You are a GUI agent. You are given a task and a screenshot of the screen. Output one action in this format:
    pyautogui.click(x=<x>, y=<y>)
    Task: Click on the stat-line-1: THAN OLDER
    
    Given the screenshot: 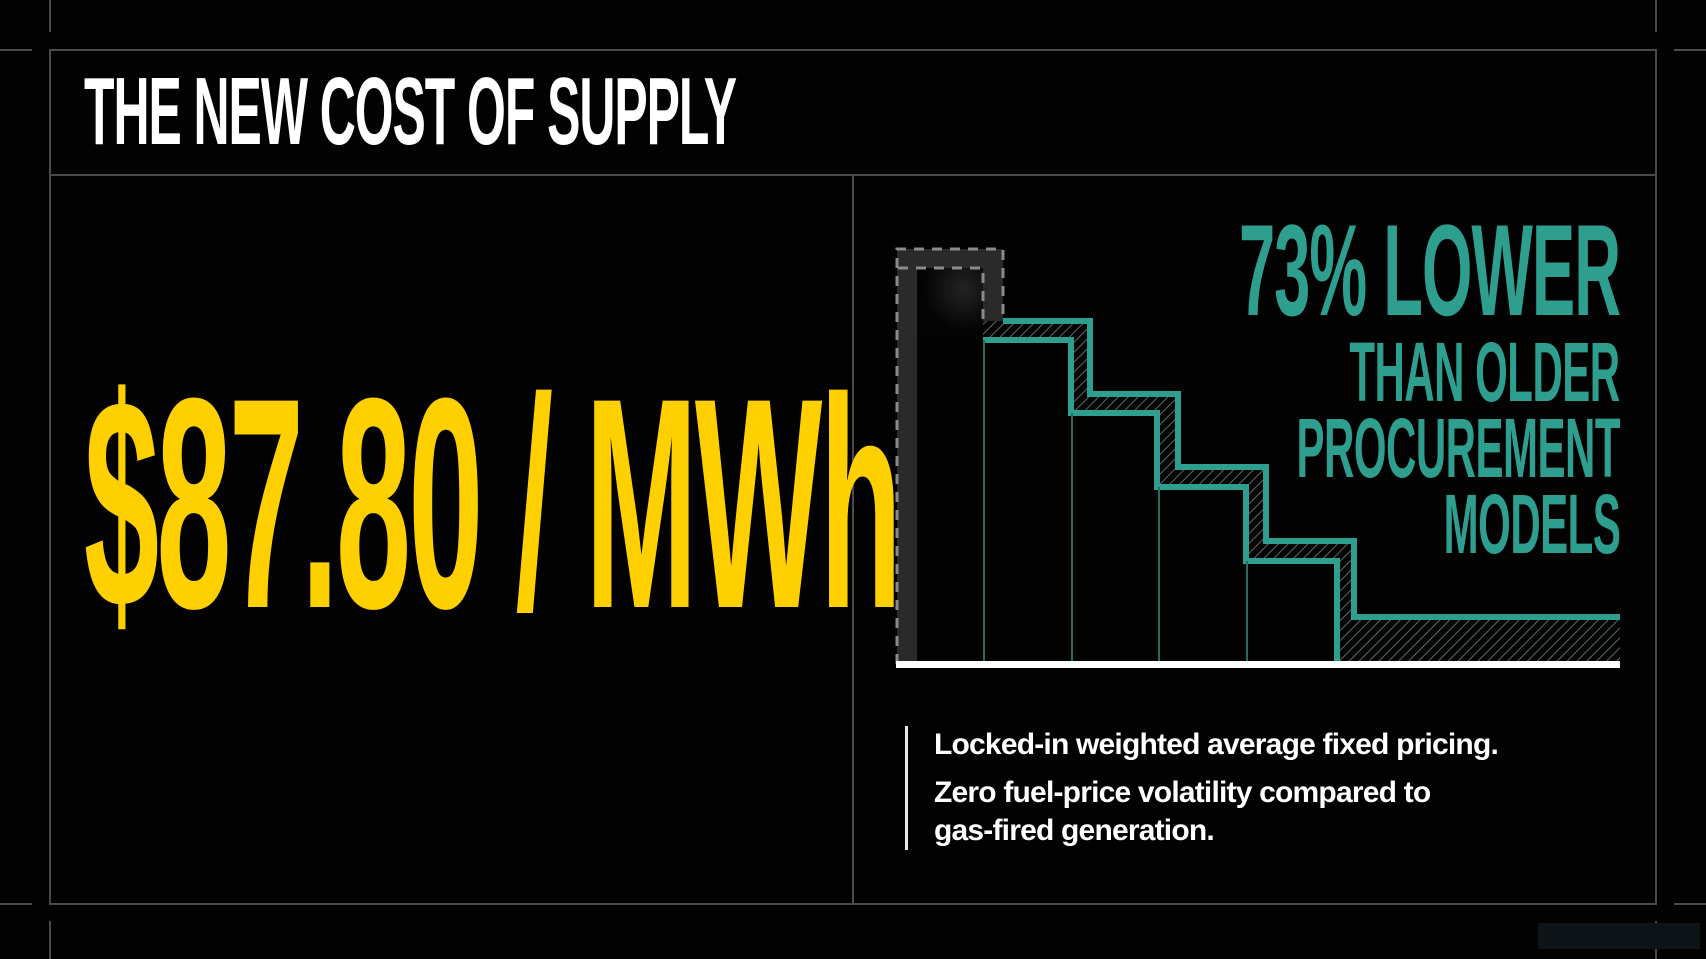 What is the action you would take?
    pyautogui.click(x=1485, y=372)
    